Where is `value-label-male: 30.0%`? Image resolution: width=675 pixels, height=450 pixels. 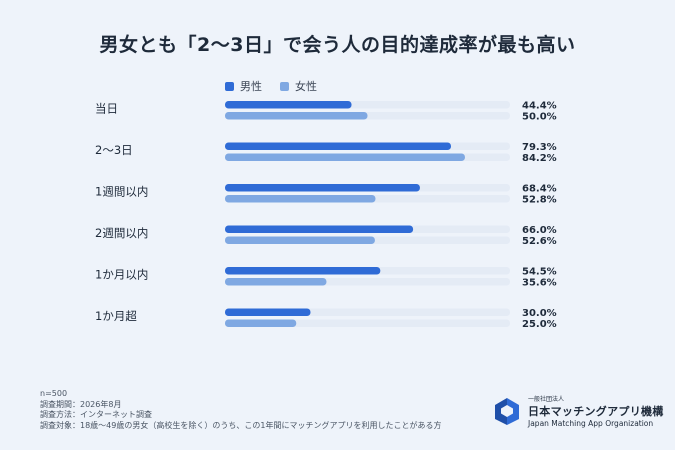 value-label-male: 30.0% is located at coordinates (539, 313).